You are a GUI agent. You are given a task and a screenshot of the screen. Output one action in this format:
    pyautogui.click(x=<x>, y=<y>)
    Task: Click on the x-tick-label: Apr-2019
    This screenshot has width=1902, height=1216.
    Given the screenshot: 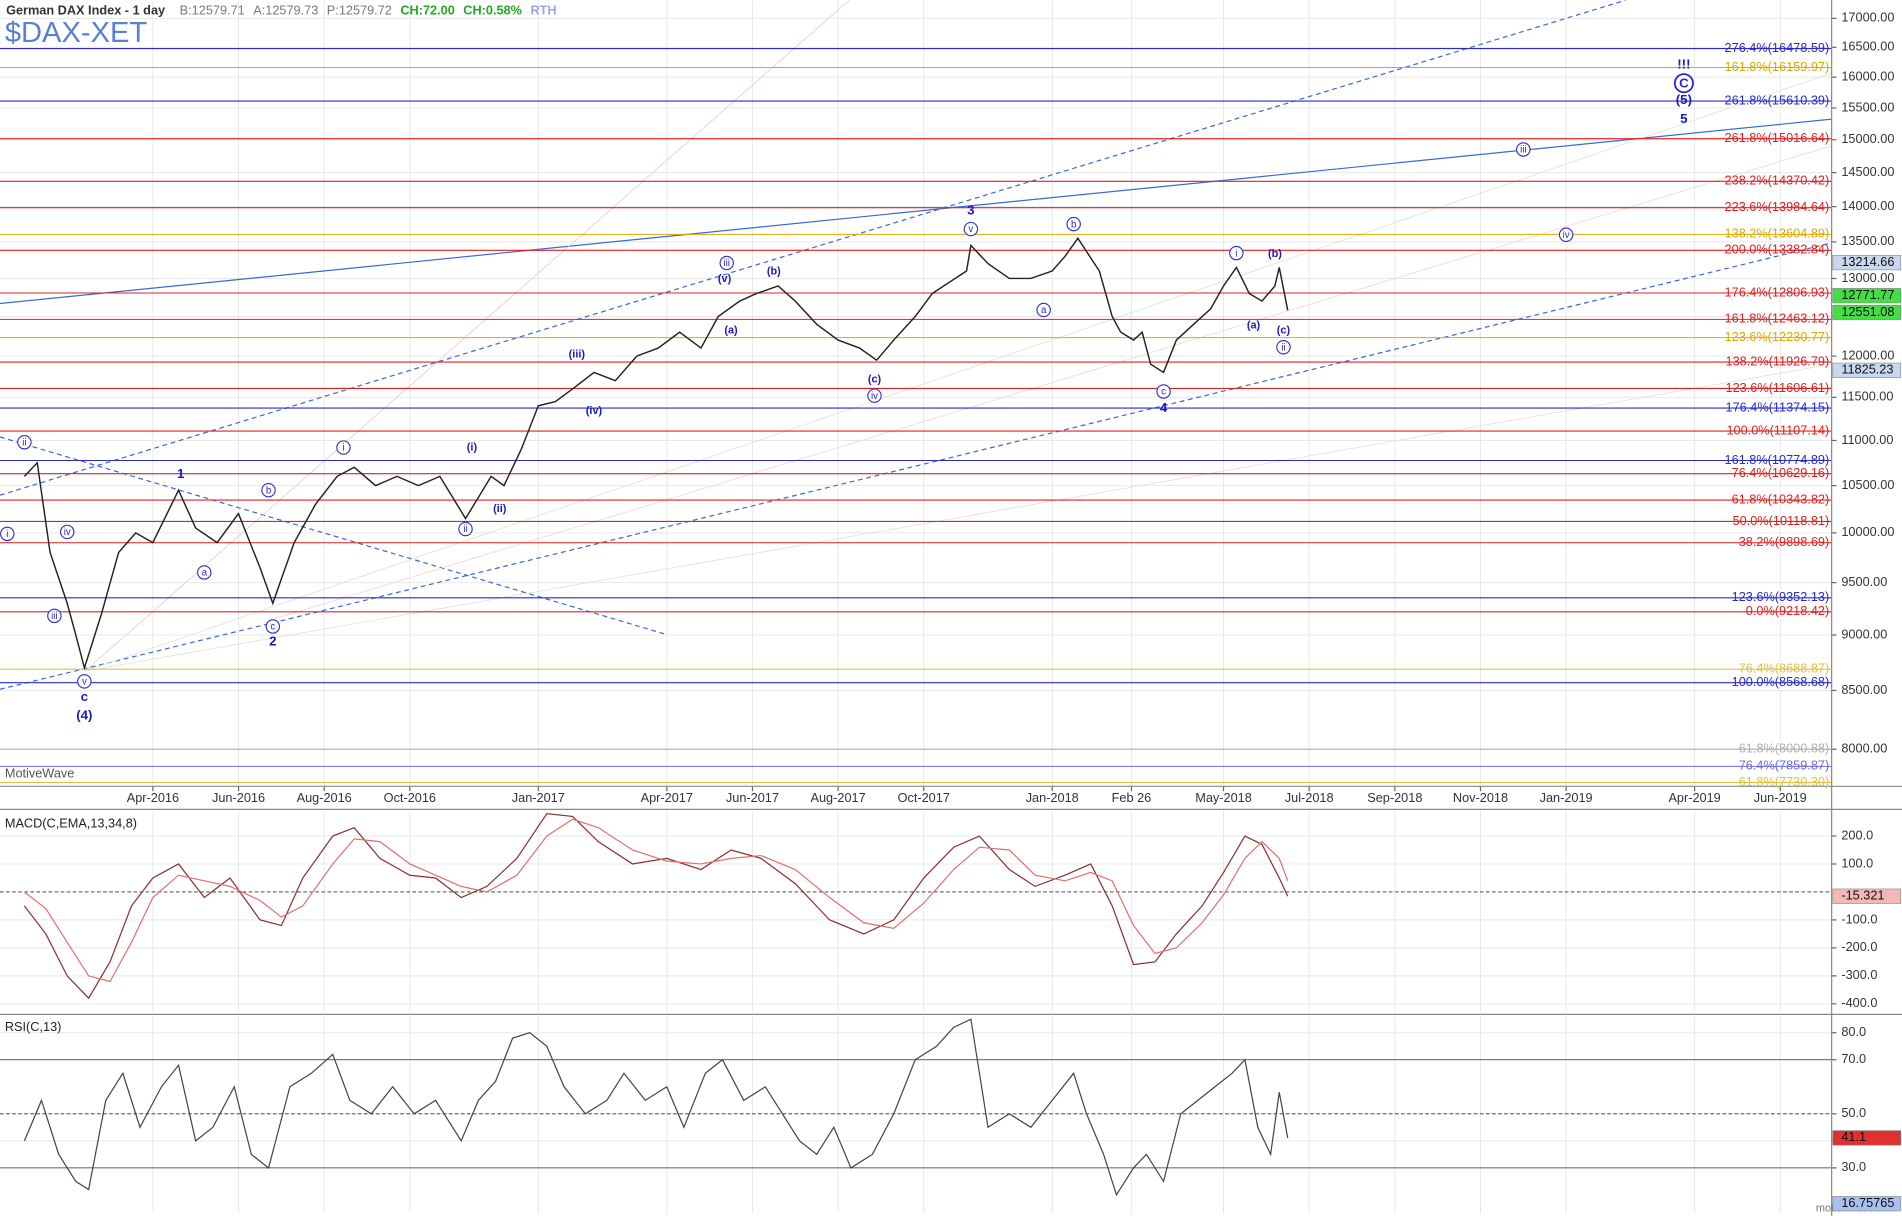 What is the action you would take?
    pyautogui.click(x=1694, y=797)
    